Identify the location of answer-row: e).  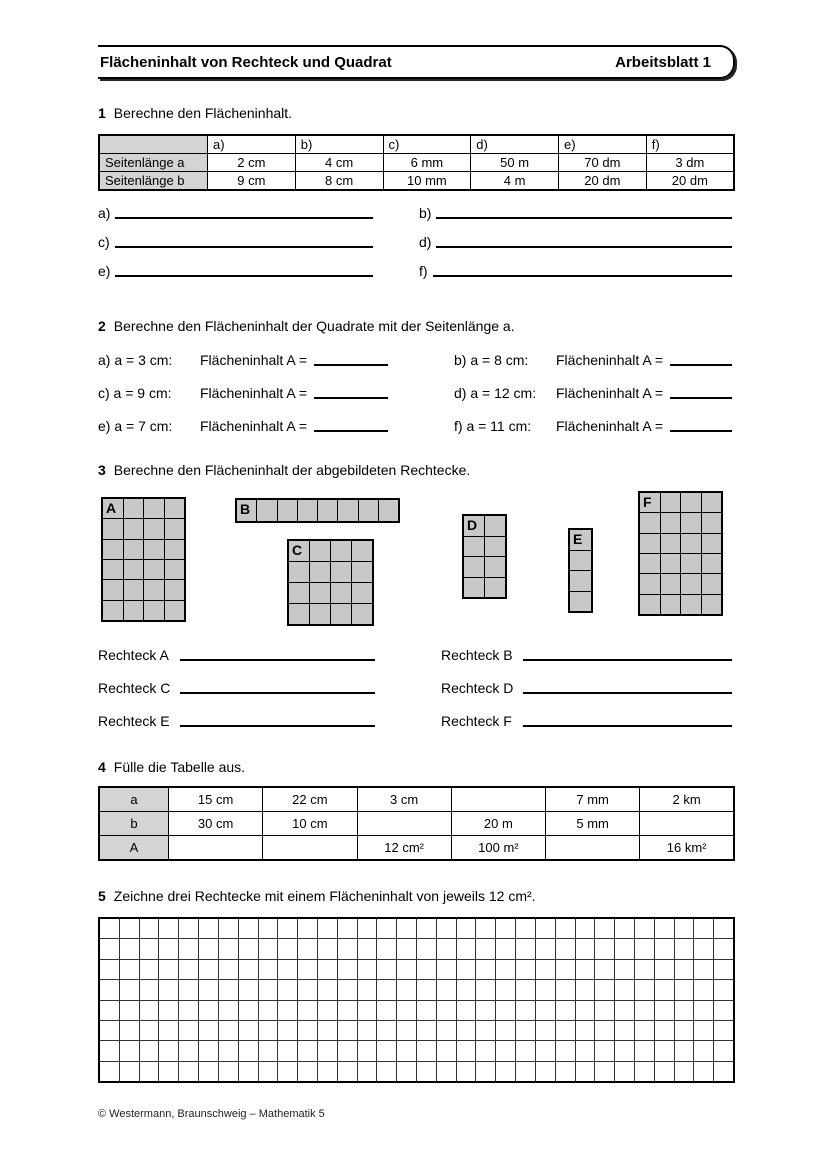
(258, 271).